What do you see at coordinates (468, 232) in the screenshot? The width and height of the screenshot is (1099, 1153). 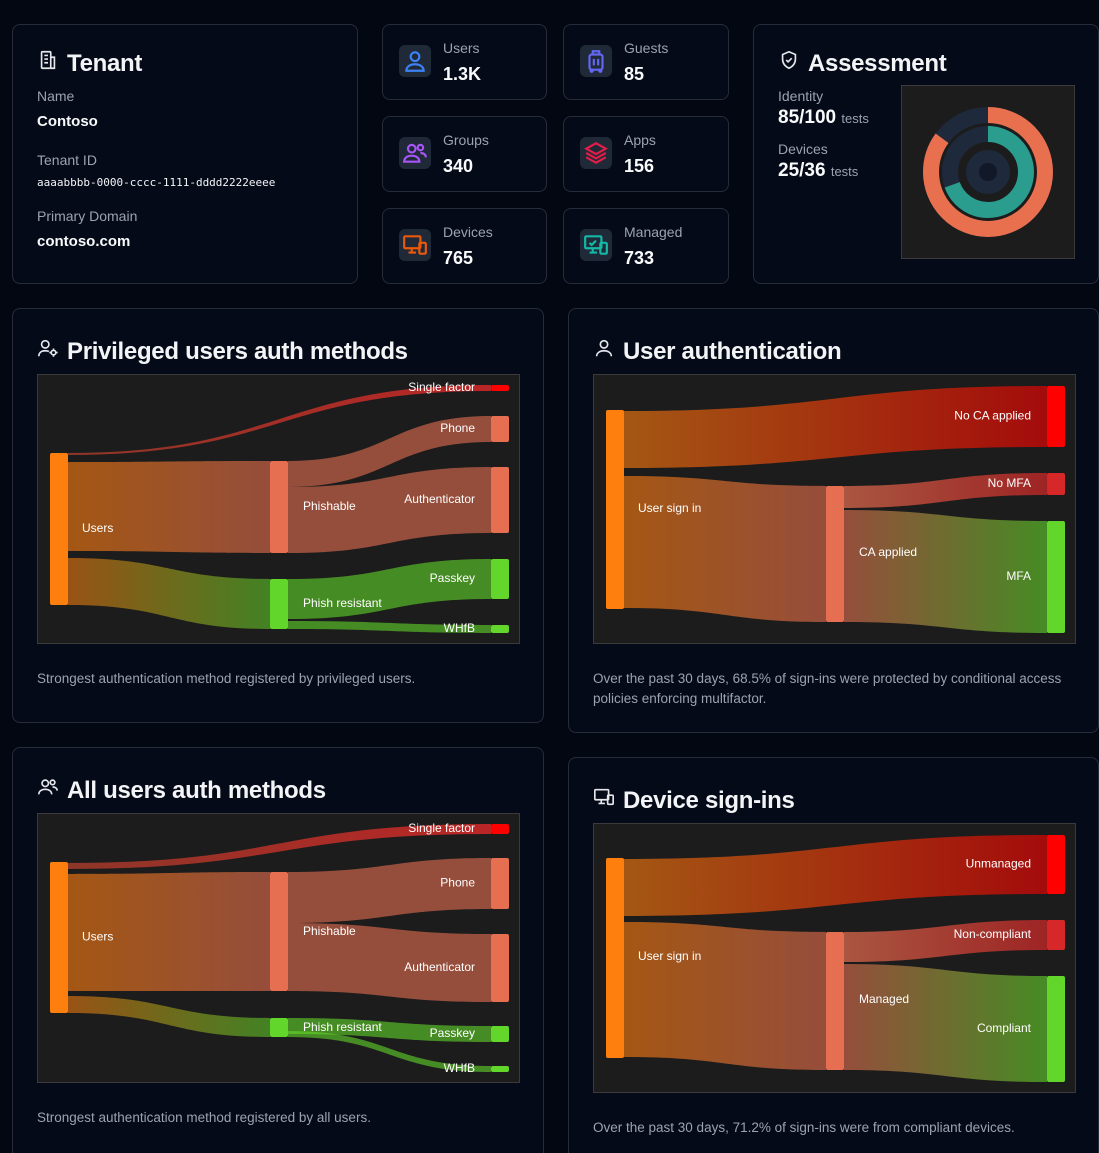 I see `stat-label: Devices` at bounding box center [468, 232].